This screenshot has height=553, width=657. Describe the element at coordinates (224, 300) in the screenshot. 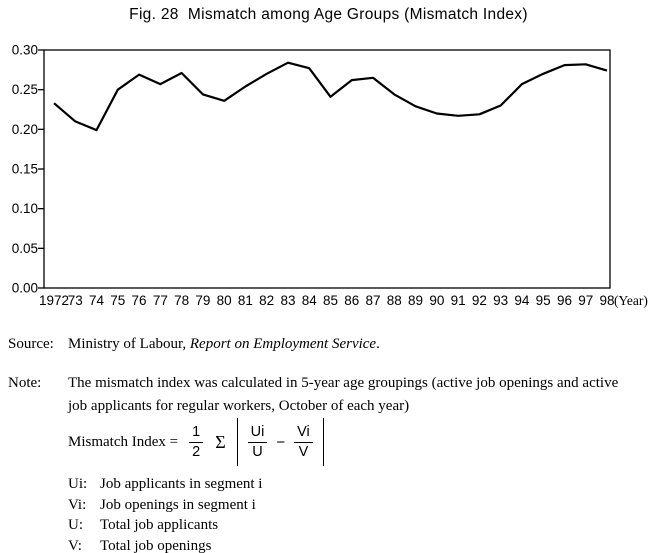

I see `x-axis-tick-label: 80` at that location.